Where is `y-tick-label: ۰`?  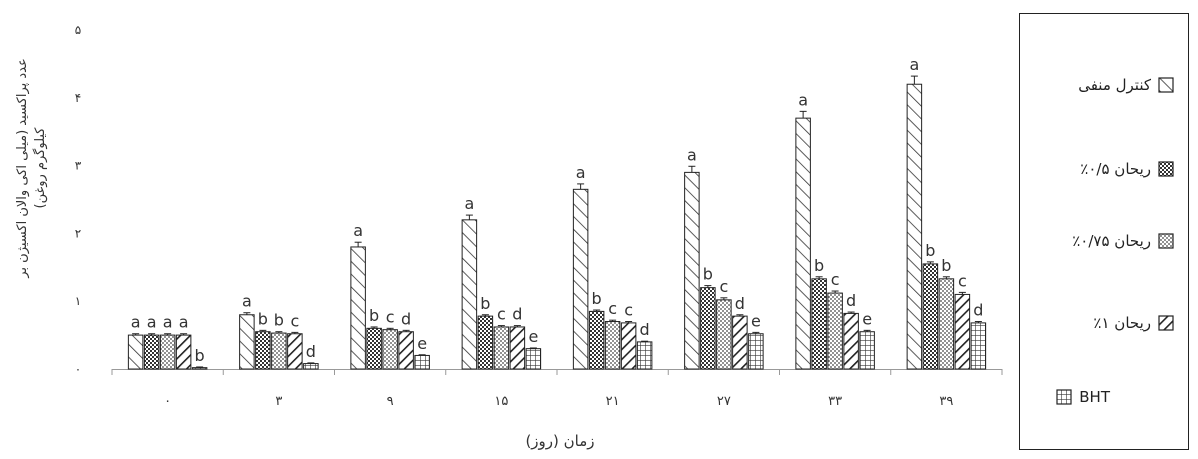 y-tick-label: ۰ is located at coordinates (78, 369).